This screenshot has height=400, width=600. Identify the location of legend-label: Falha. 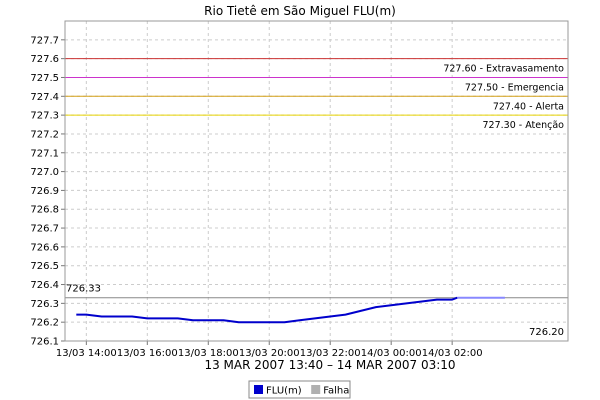
(336, 391).